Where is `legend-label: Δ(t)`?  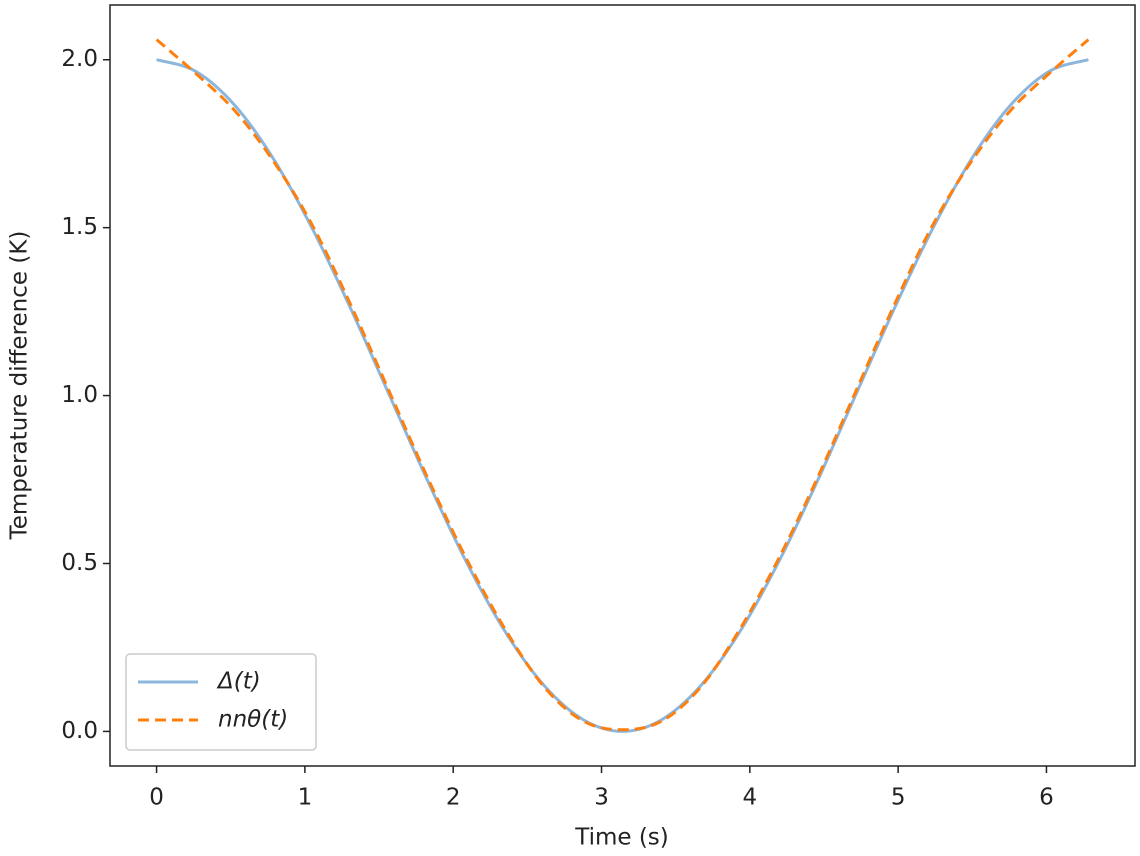 legend-label: Δ(t) is located at coordinates (238, 682).